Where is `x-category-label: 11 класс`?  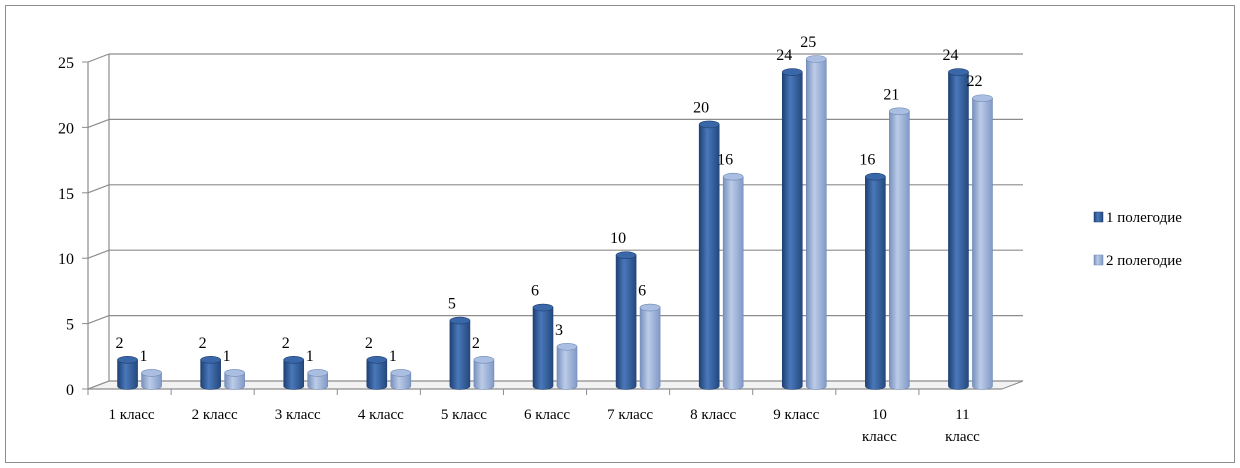 x-category-label: 11 класс is located at coordinates (962, 426).